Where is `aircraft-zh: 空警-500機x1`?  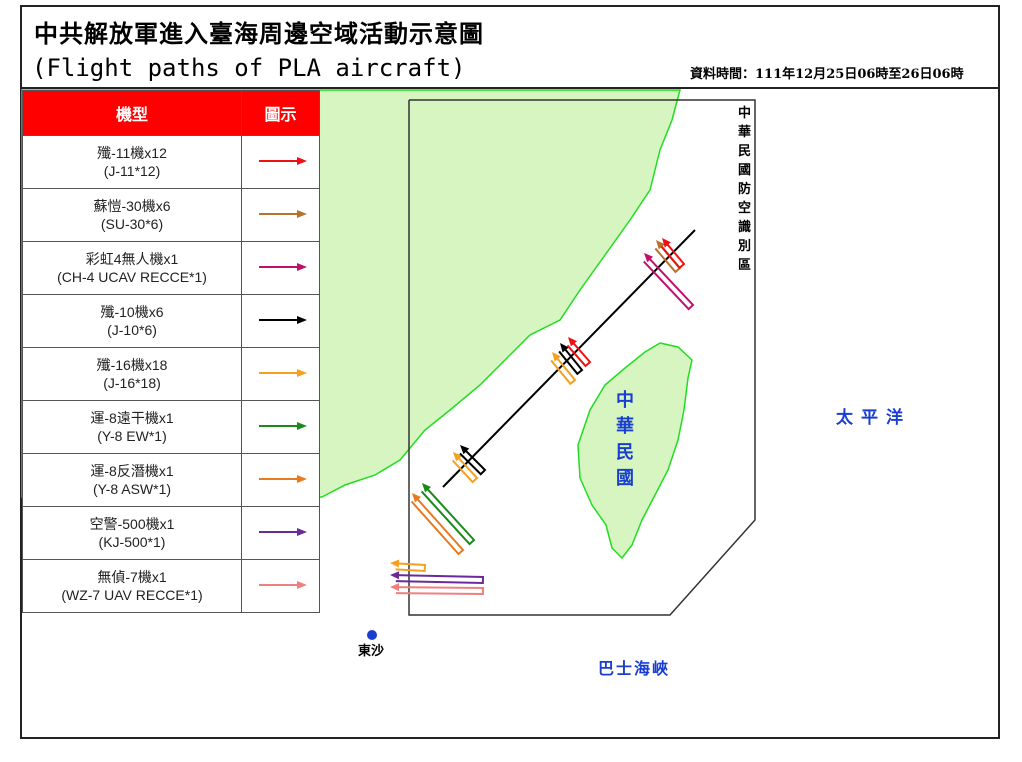 aircraft-zh: 空警-500機x1 is located at coordinates (132, 524).